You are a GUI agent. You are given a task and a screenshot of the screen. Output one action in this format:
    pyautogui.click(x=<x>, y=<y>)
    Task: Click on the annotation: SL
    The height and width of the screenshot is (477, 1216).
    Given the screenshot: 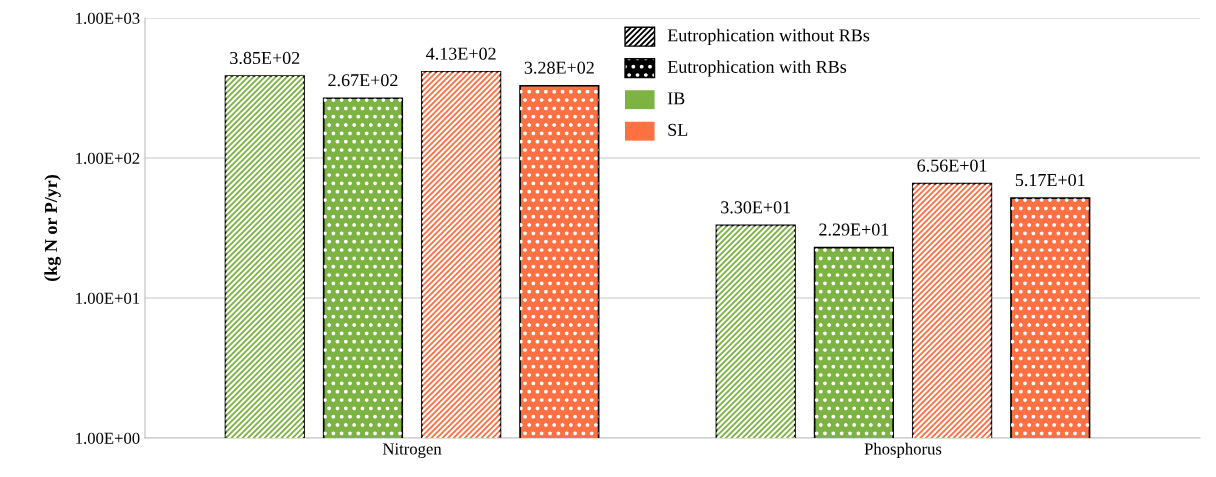 What is the action you would take?
    pyautogui.click(x=678, y=129)
    